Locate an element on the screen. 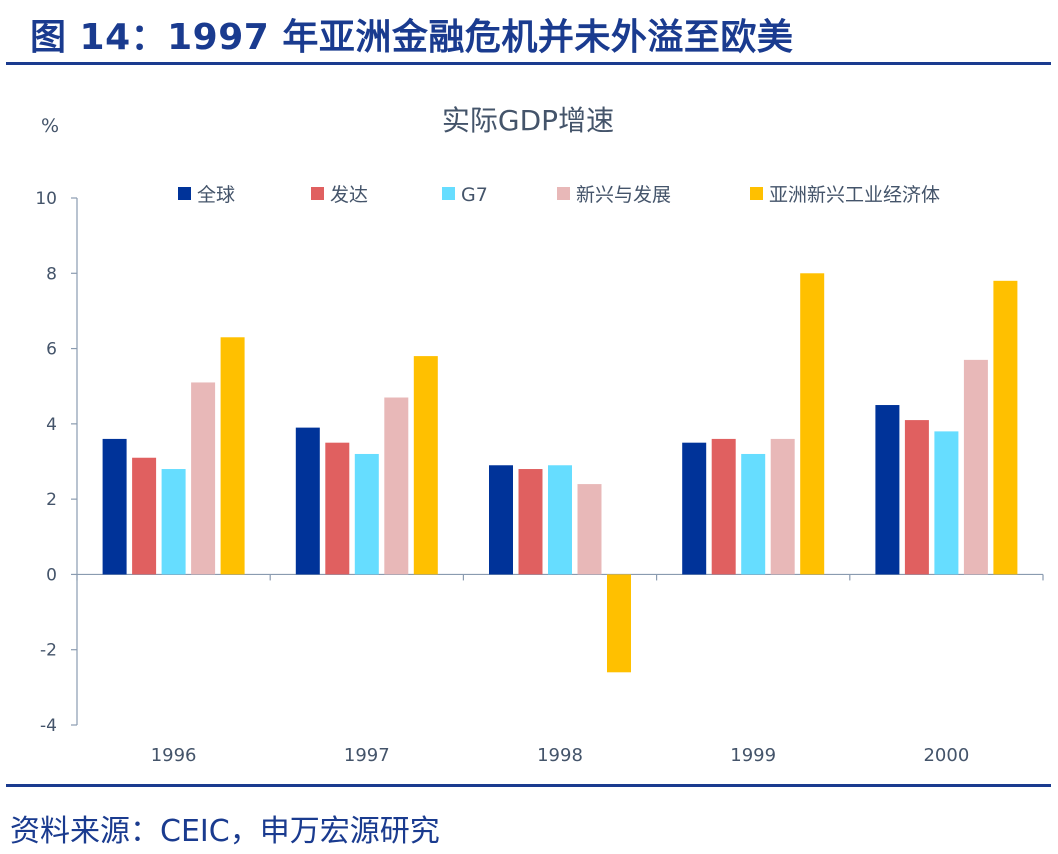  legend-label: 亚洲新兴工业经济体 is located at coordinates (854, 195).